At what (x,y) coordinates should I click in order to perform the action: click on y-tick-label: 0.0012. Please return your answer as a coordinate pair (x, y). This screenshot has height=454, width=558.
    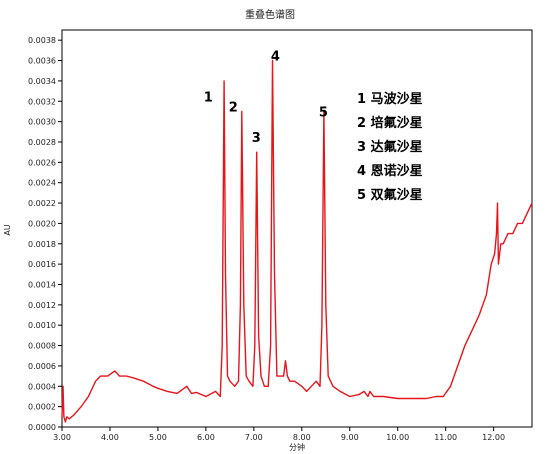
    Looking at the image, I should click on (42, 305).